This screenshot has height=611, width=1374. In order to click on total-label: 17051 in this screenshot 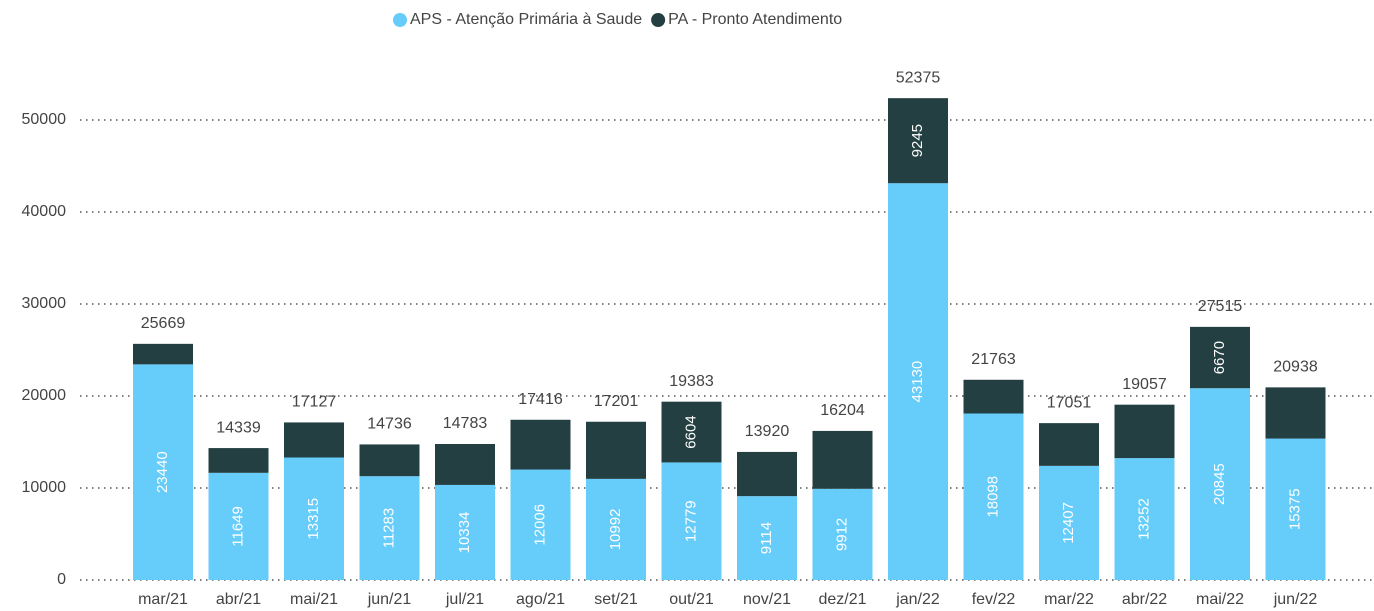, I will do `click(1069, 402)`.